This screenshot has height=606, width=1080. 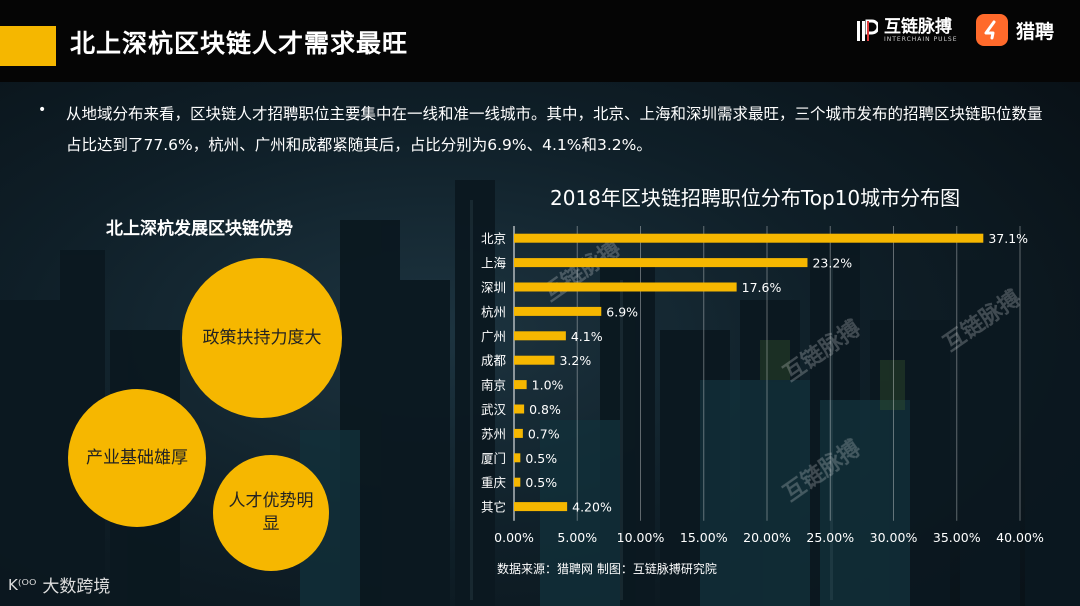 I want to click on header-bar, so click(x=540, y=41).